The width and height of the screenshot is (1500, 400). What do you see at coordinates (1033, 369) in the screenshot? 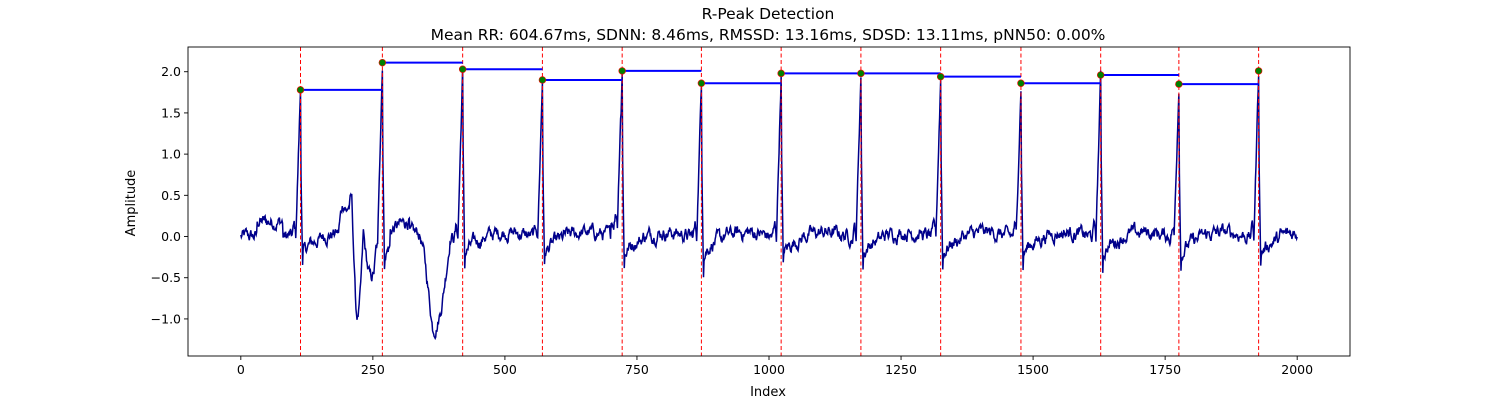
I see `x-tick-label-6: 1500` at bounding box center [1033, 369].